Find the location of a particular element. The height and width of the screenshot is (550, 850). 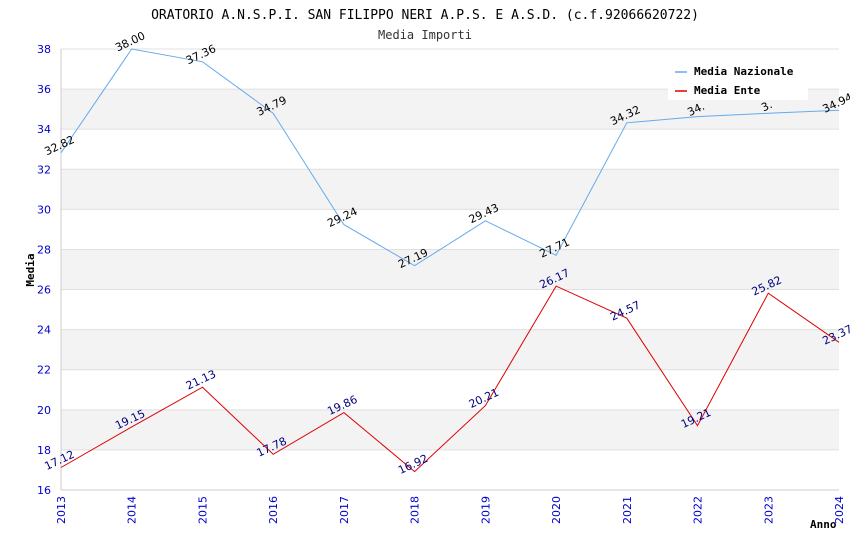

x-tick-label: 2021 is located at coordinates (627, 510).